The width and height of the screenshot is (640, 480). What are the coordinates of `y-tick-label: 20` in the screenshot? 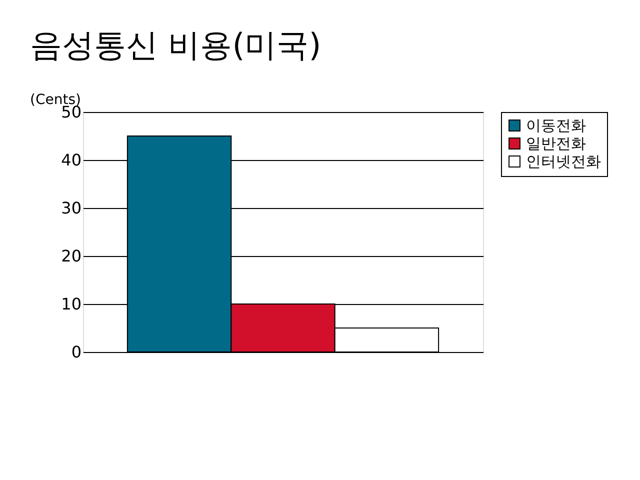 It's located at (71, 256).